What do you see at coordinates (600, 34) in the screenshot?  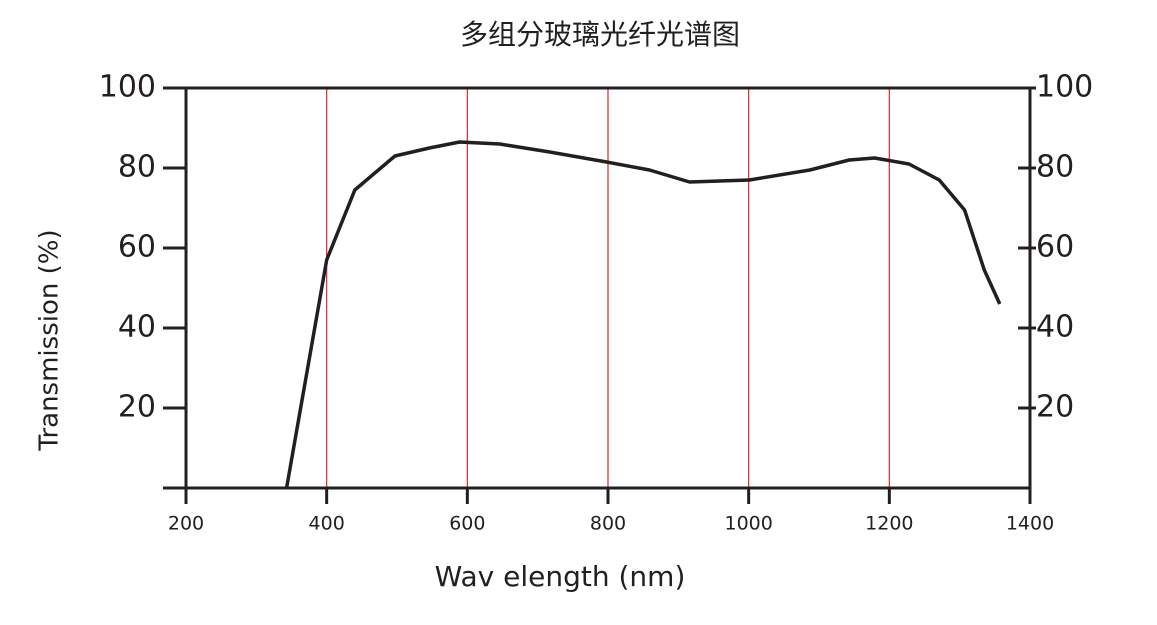 I see `chart-title: 多组分玻璃光纤光谱图` at bounding box center [600, 34].